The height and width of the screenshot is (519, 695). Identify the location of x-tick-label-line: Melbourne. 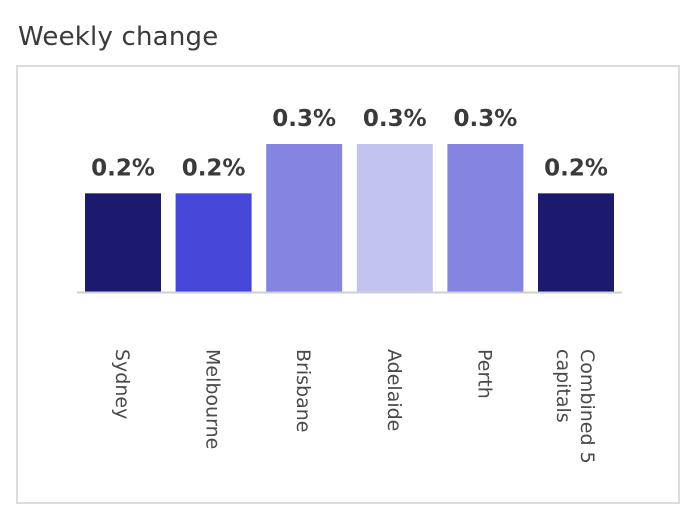
(213, 399).